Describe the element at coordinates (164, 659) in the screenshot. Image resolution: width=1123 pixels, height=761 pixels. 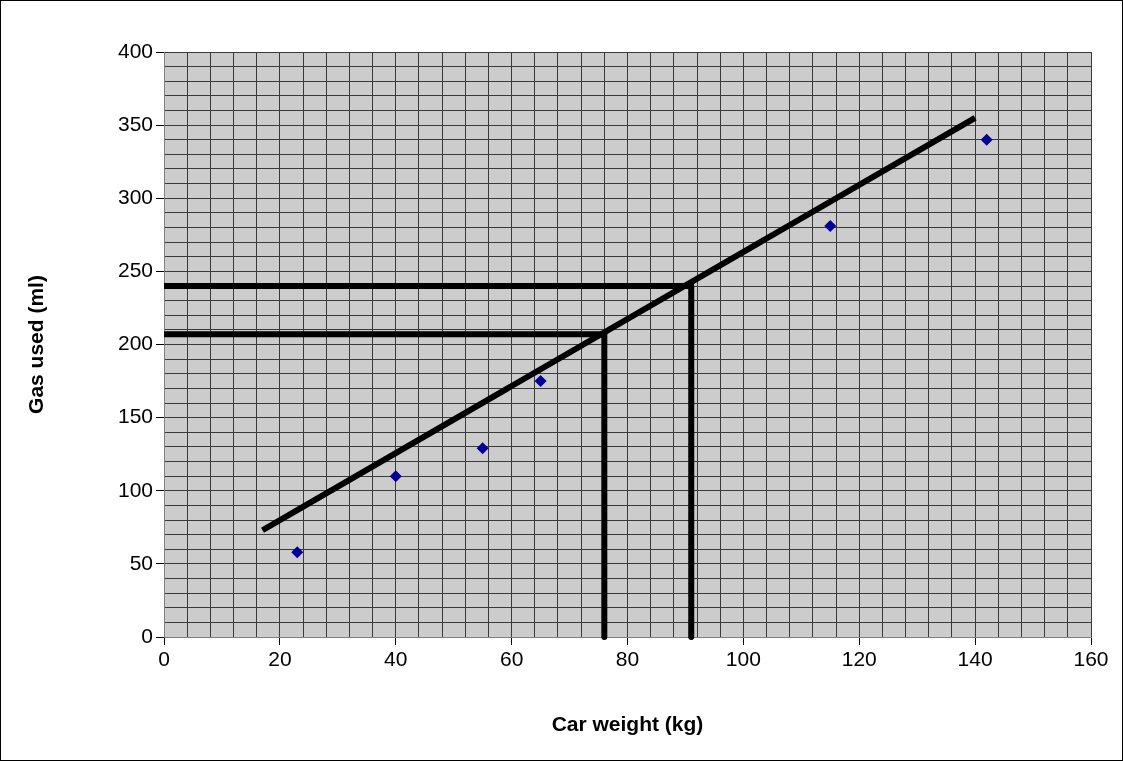
I see `x-tick-label: 0` at that location.